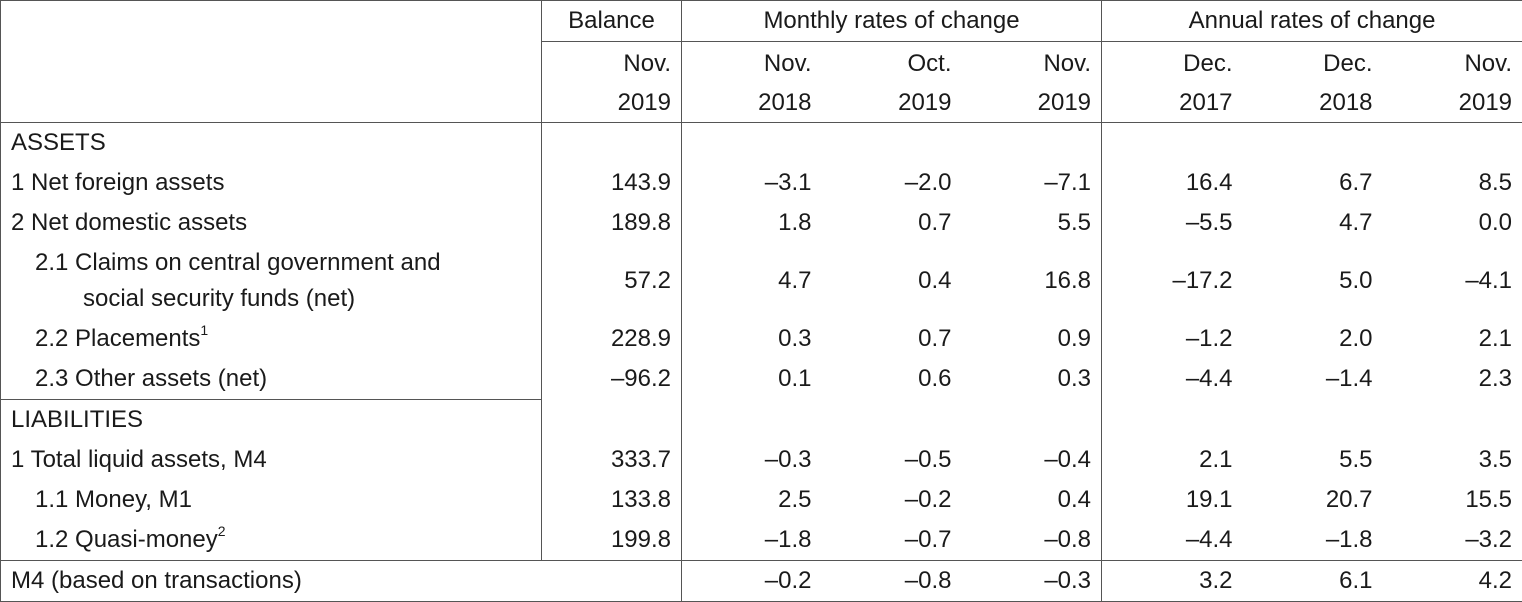 This screenshot has height=602, width=1522. Describe the element at coordinates (271, 420) in the screenshot. I see `section-label-liabilities: LIABILITIES` at that location.